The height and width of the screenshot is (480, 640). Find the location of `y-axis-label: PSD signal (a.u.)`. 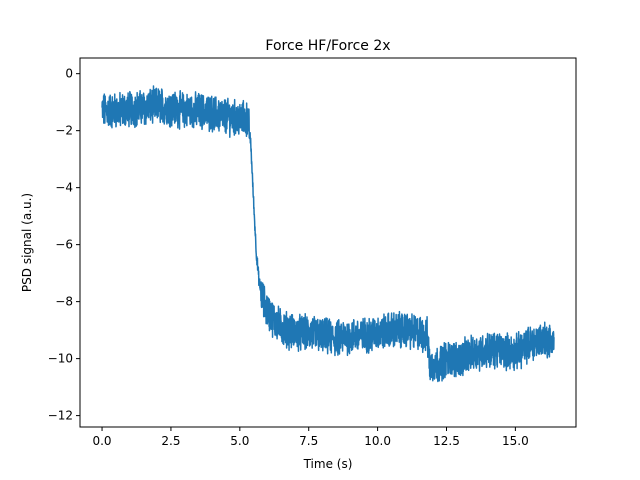

y-axis-label: PSD signal (a.u.) is located at coordinates (27, 242).